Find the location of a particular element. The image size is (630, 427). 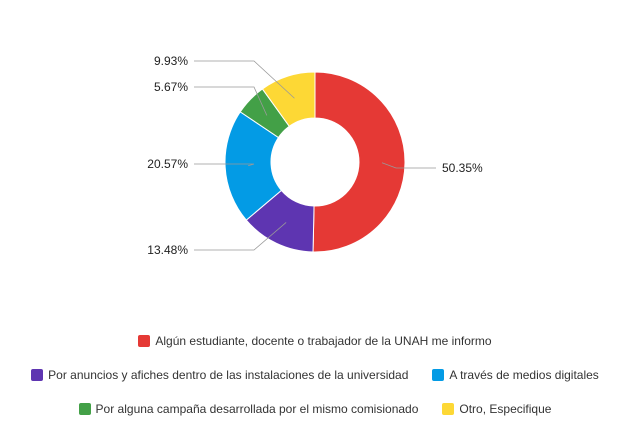

leader-line-estudiante is located at coordinates (408, 165).